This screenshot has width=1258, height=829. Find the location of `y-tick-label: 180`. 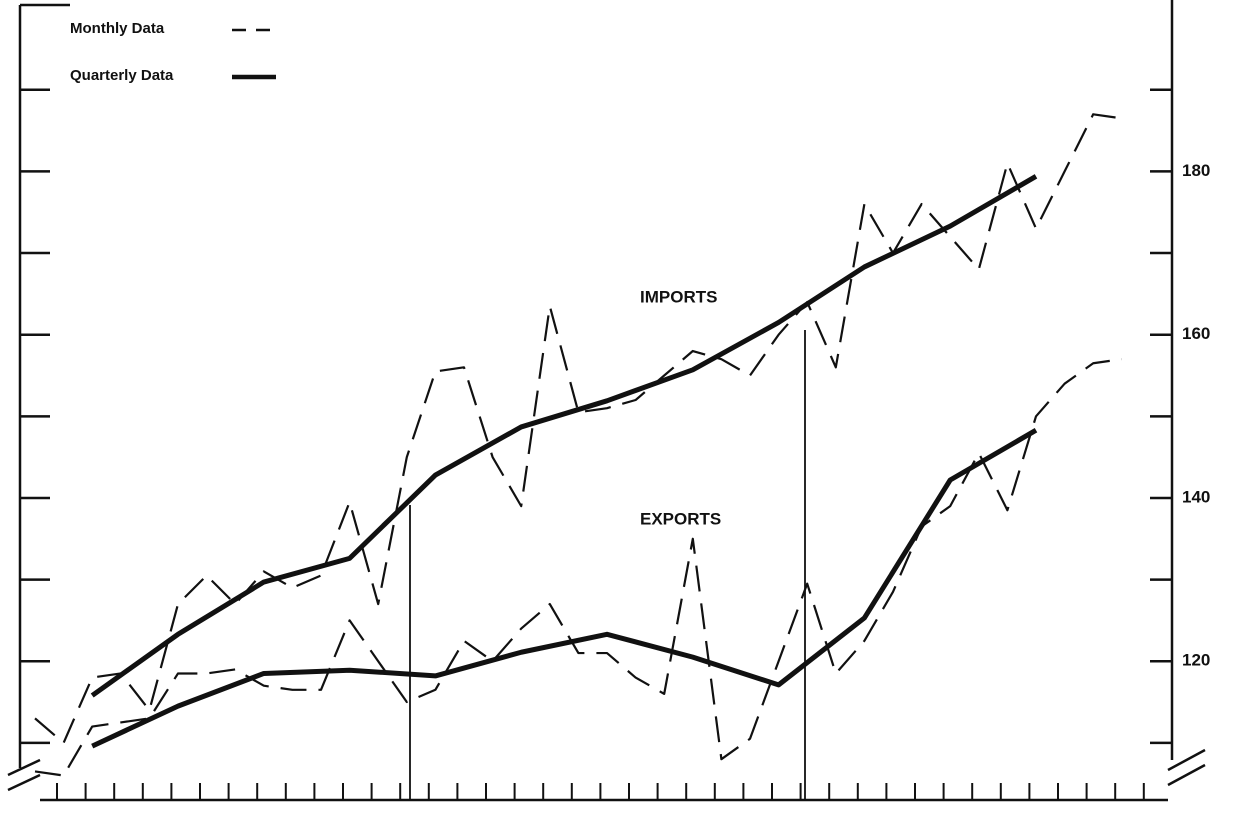

y-tick-label: 180 is located at coordinates (1196, 170).